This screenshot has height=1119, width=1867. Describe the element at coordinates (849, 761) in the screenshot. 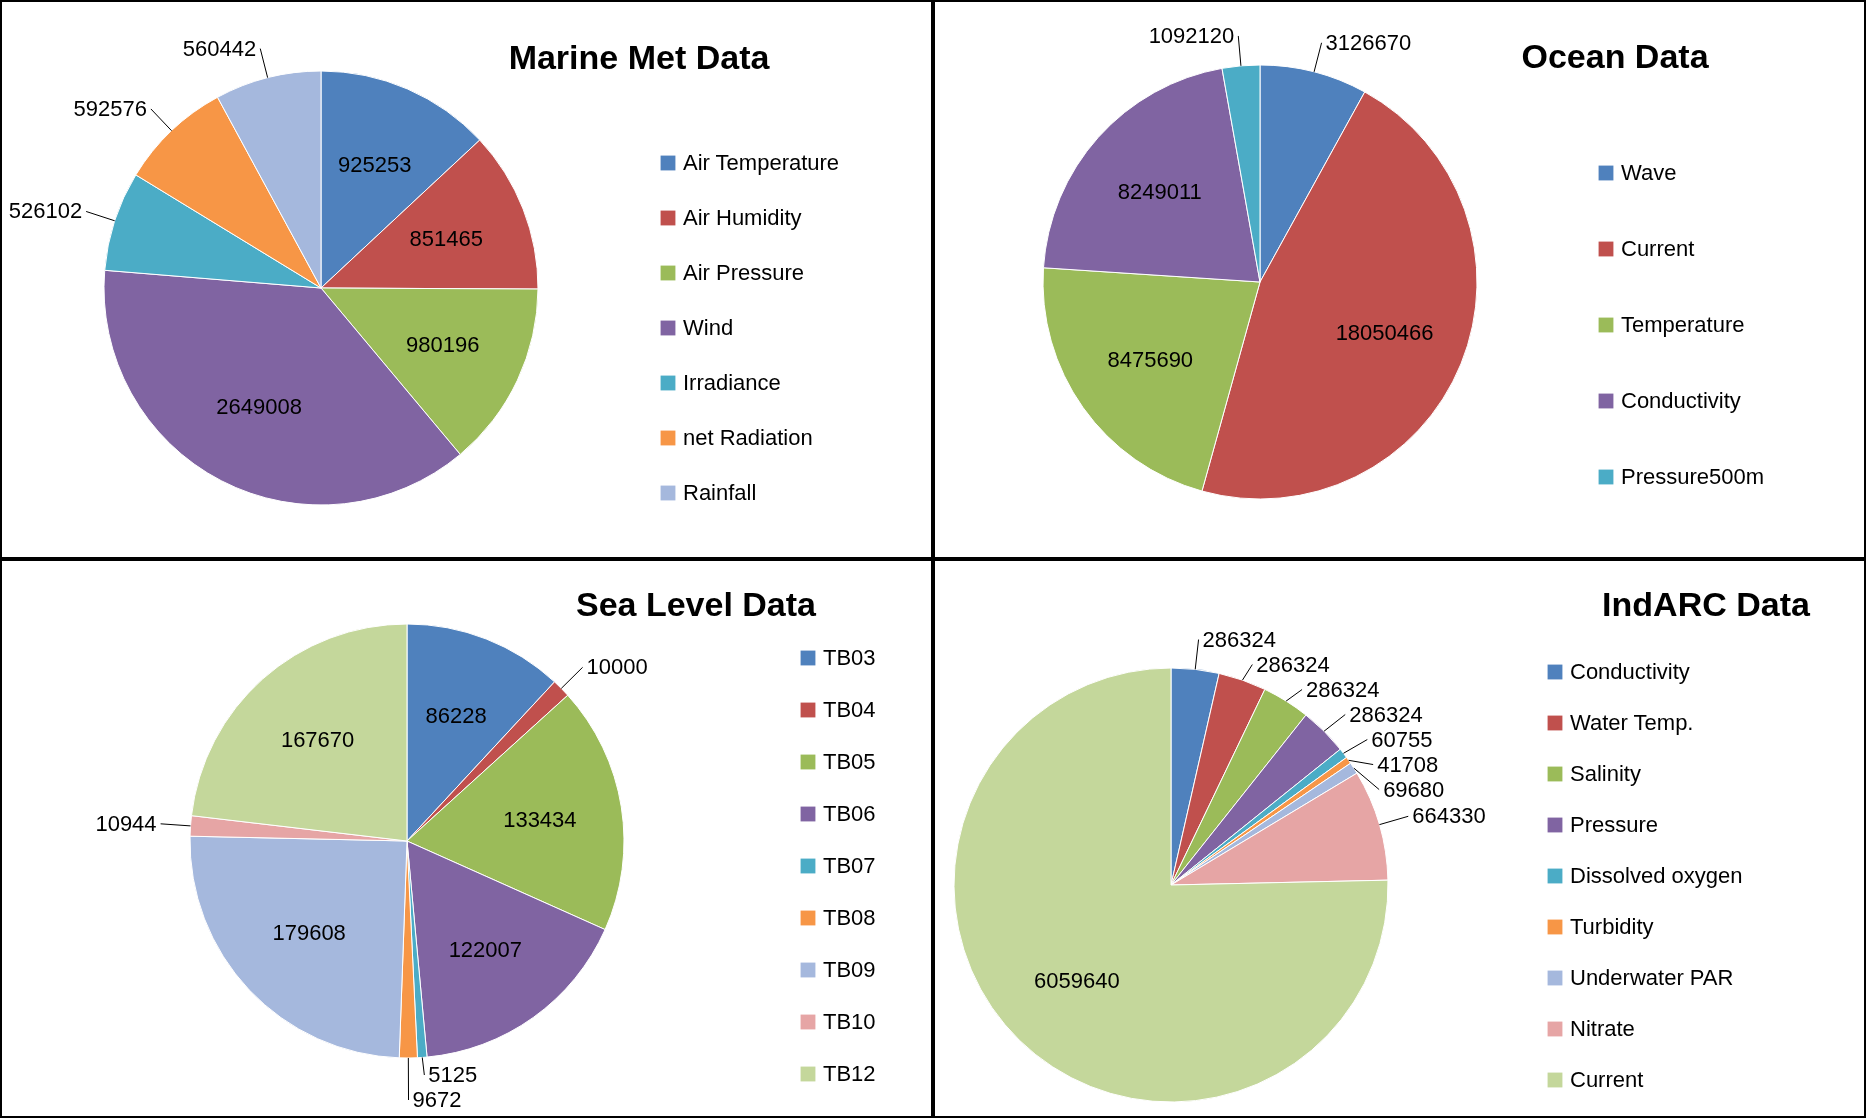

I see `legend-label: TB05` at that location.